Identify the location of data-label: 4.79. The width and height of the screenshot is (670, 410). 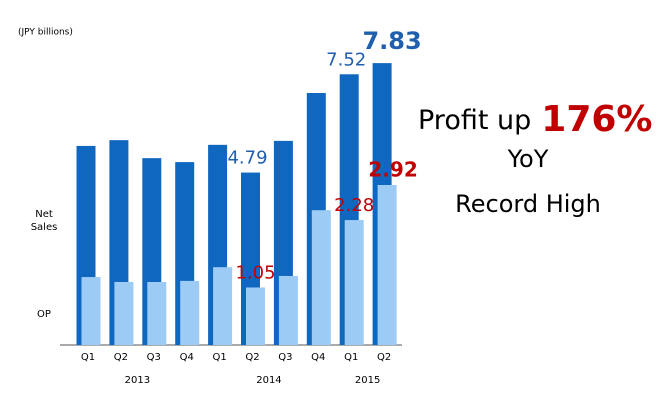
(247, 158).